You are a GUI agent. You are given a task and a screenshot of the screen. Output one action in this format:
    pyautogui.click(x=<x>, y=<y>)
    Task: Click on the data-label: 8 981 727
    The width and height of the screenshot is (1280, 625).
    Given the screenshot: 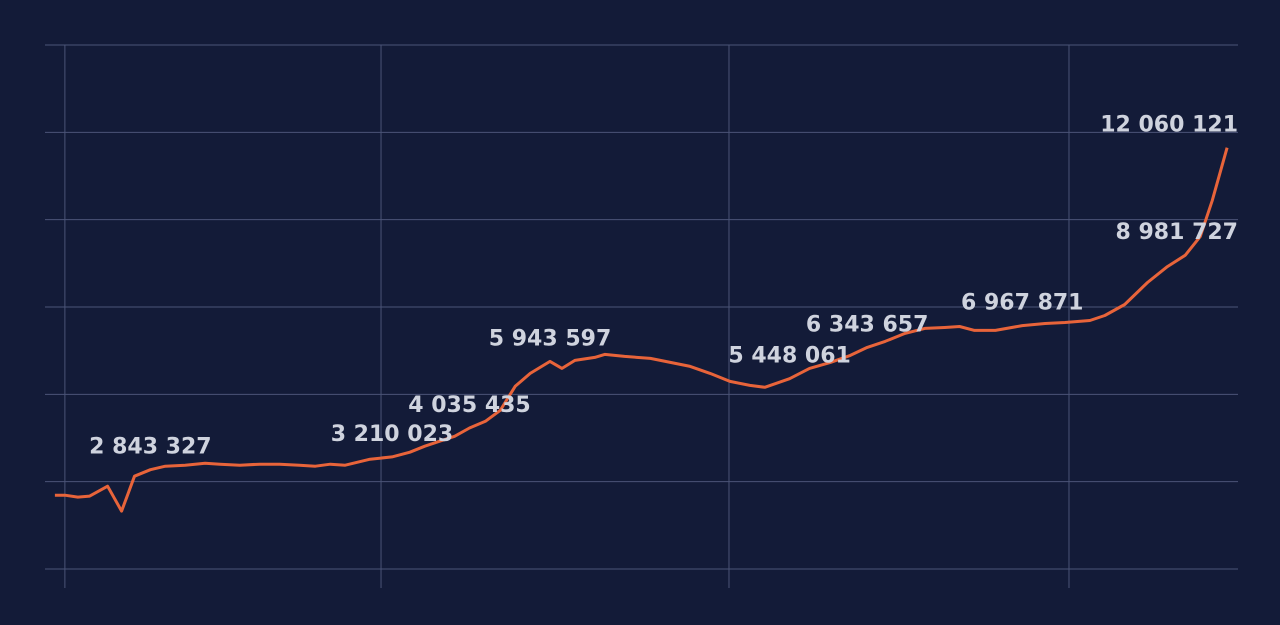 What is the action you would take?
    pyautogui.click(x=1177, y=232)
    